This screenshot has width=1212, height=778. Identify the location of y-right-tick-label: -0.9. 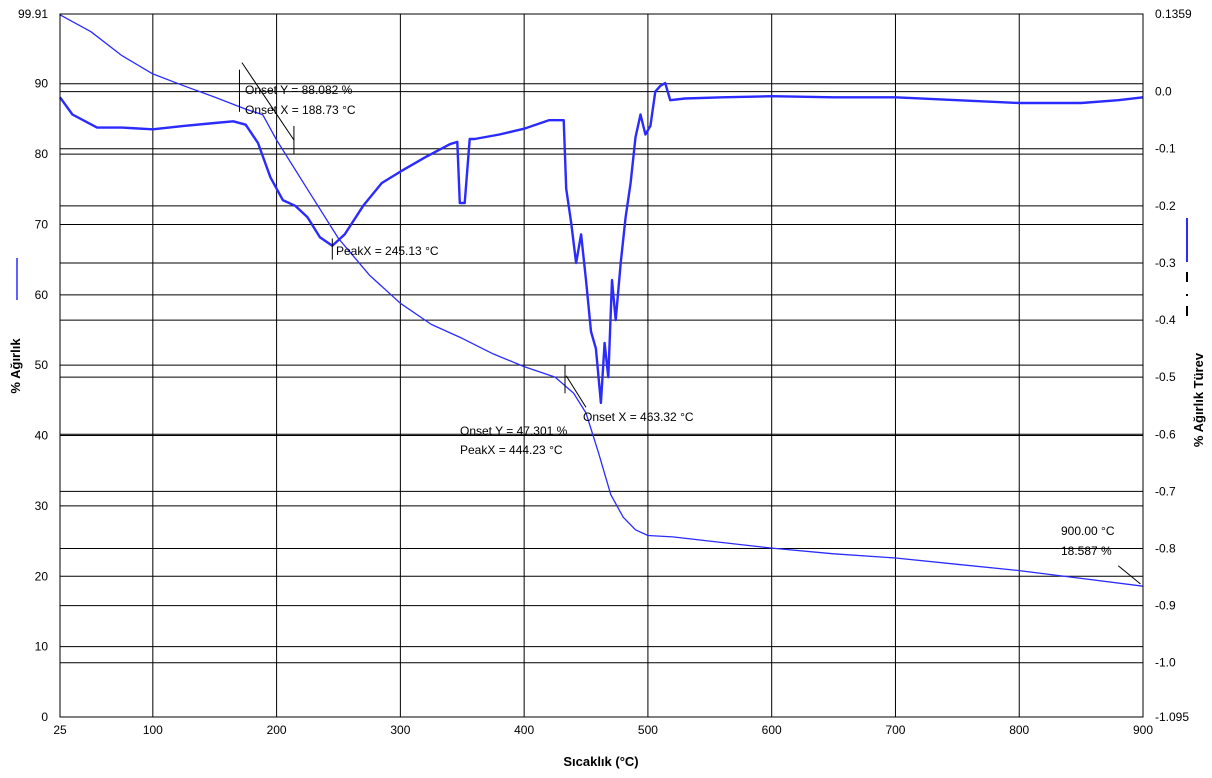
(1165, 606).